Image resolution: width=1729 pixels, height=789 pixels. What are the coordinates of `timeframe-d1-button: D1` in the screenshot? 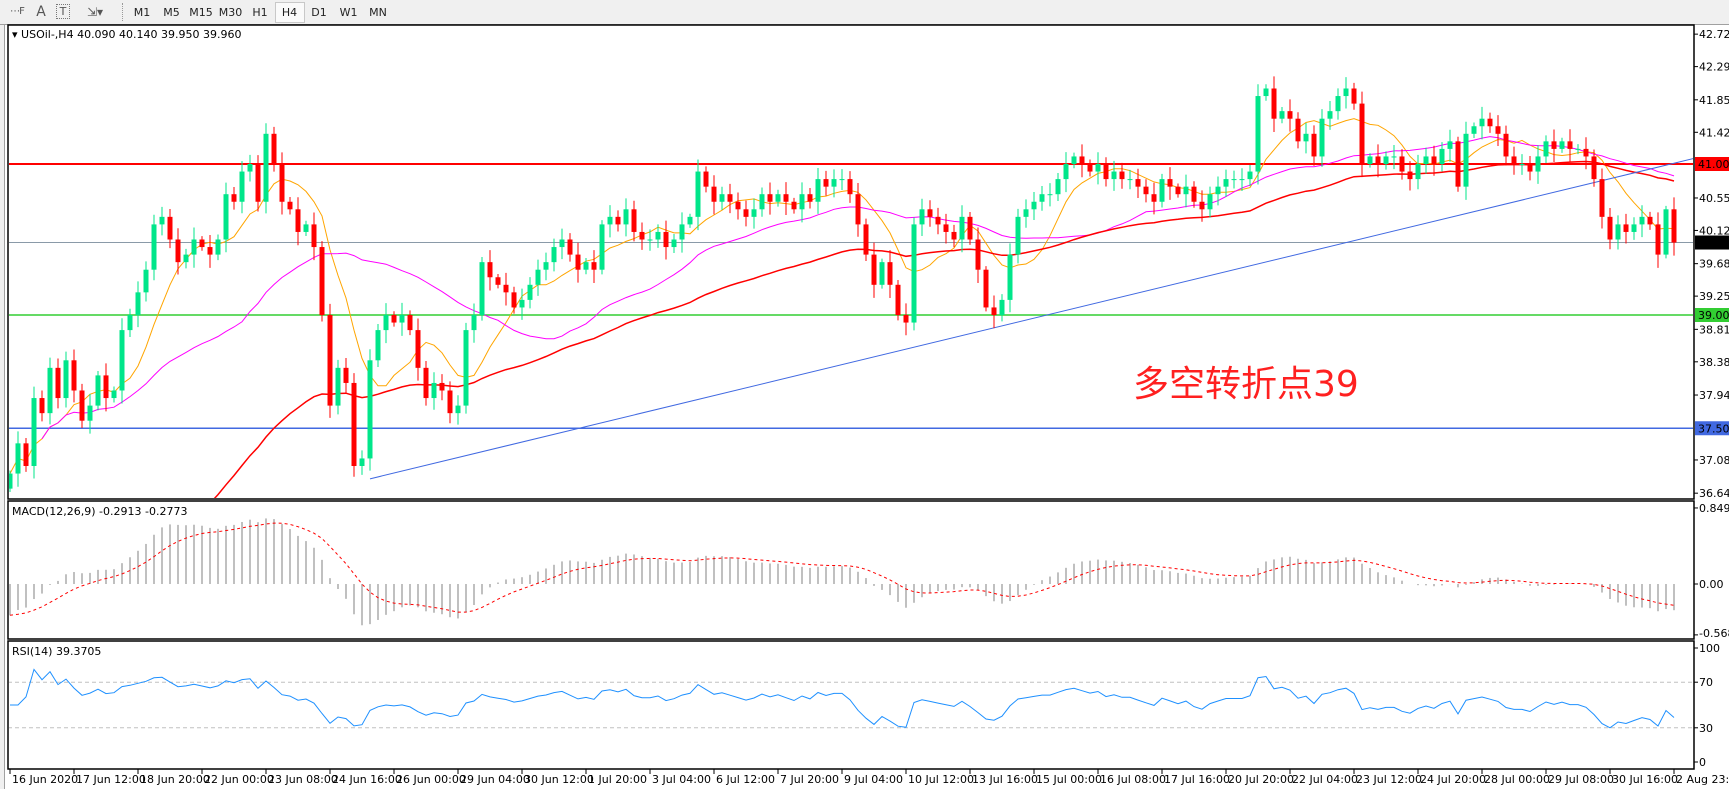 It's located at (319, 12).